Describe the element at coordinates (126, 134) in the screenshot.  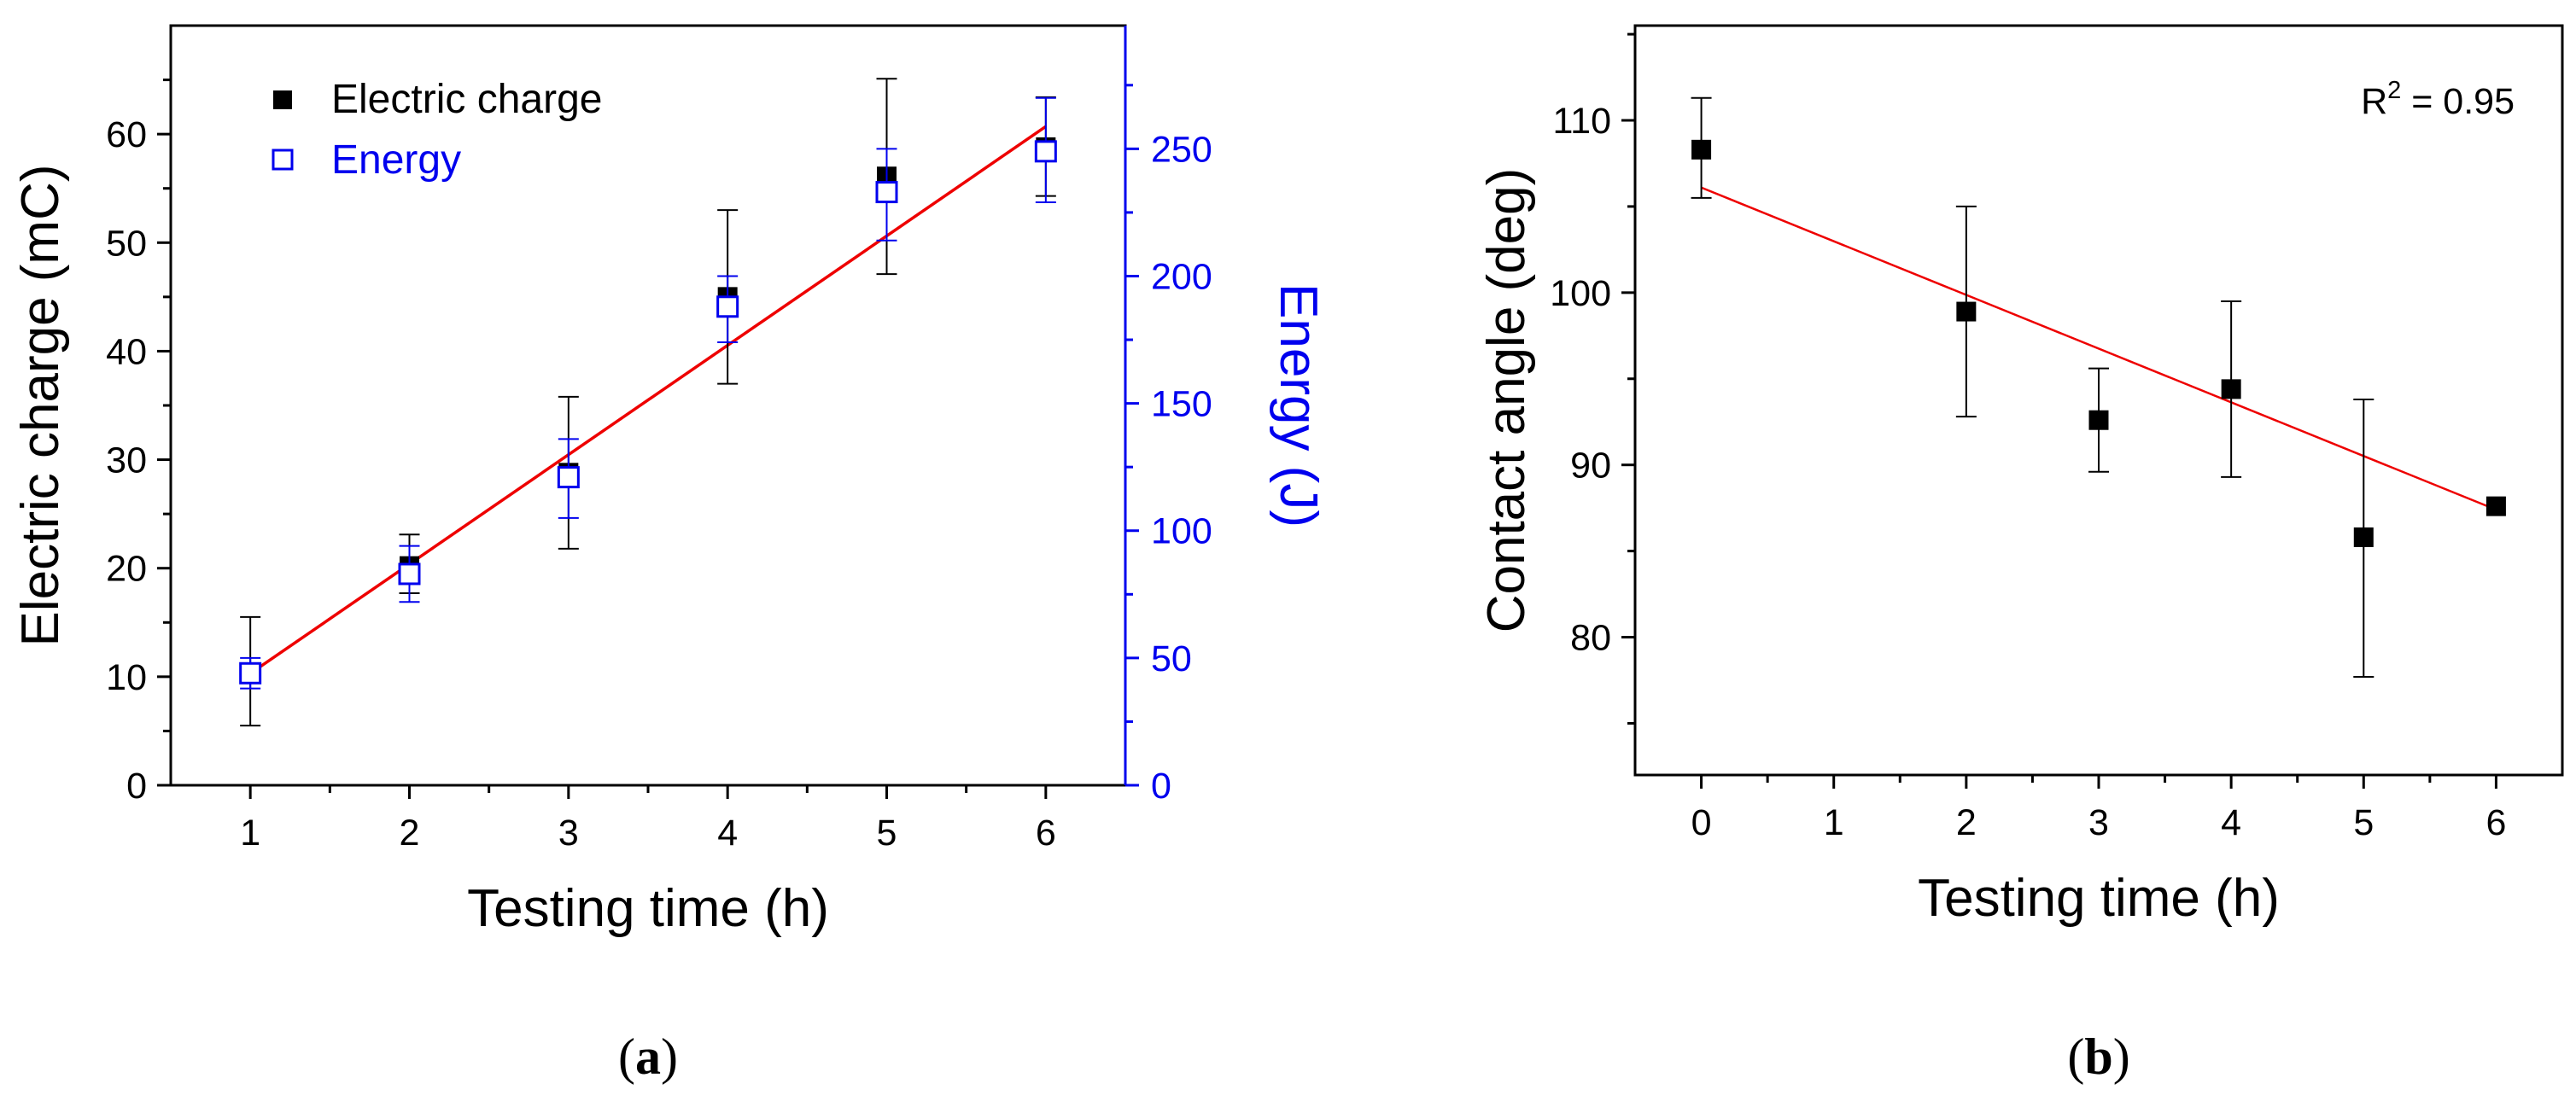
I see `y-tick-label: 60` at that location.